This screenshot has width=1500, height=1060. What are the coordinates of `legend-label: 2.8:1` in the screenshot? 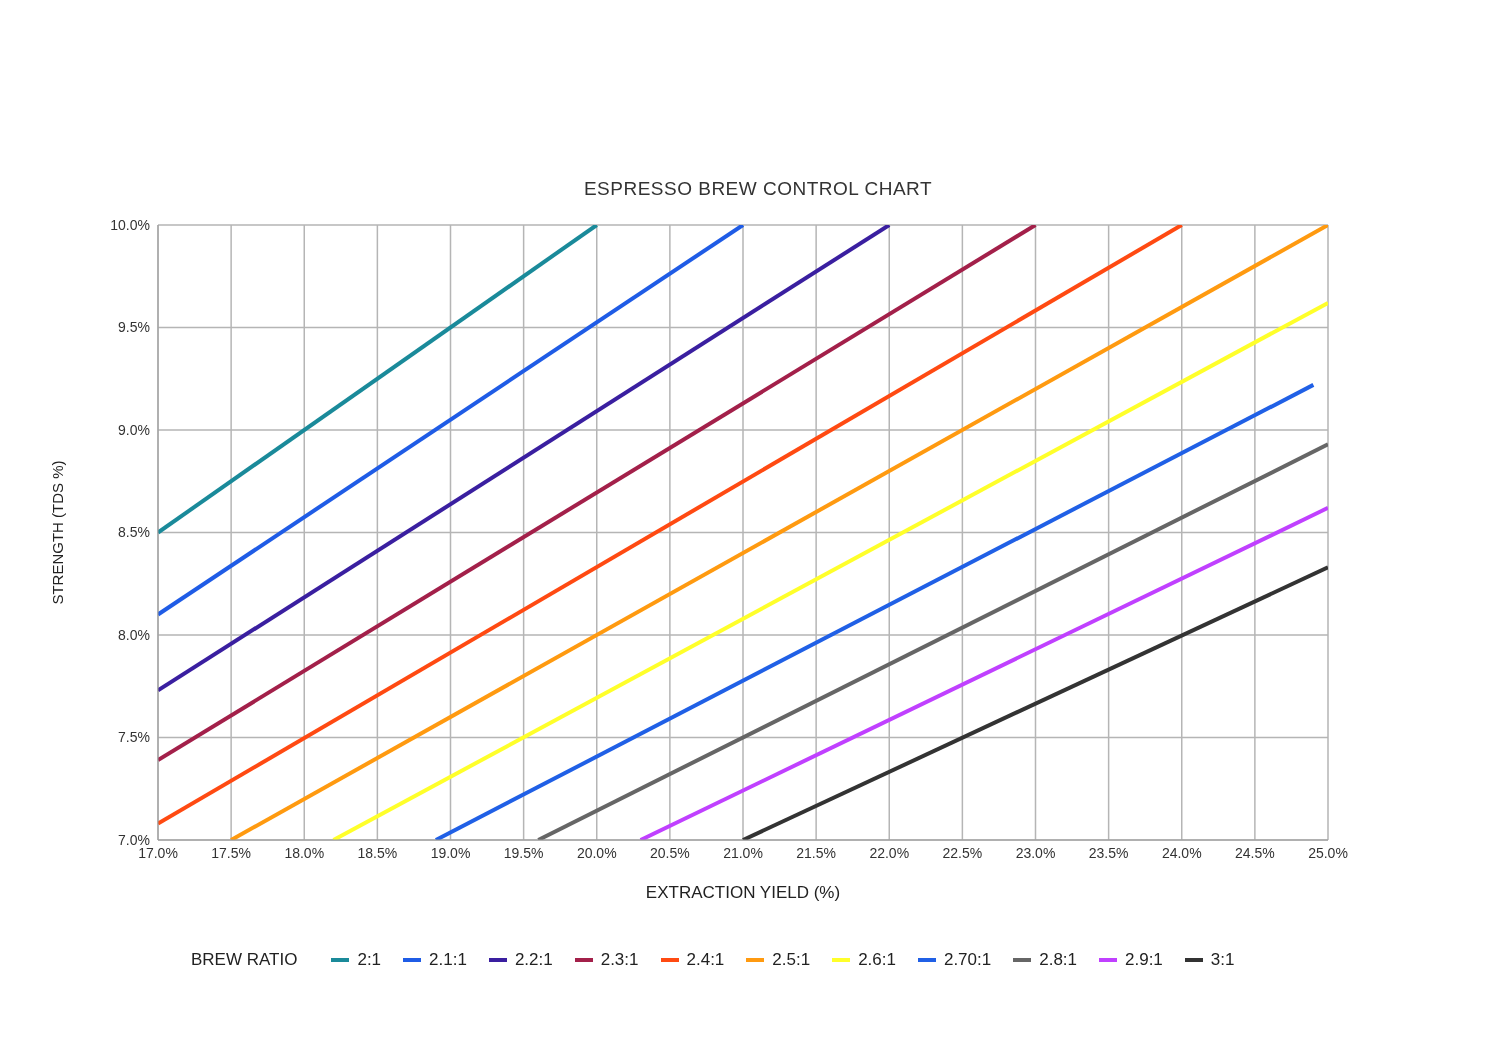 It's located at (1058, 960).